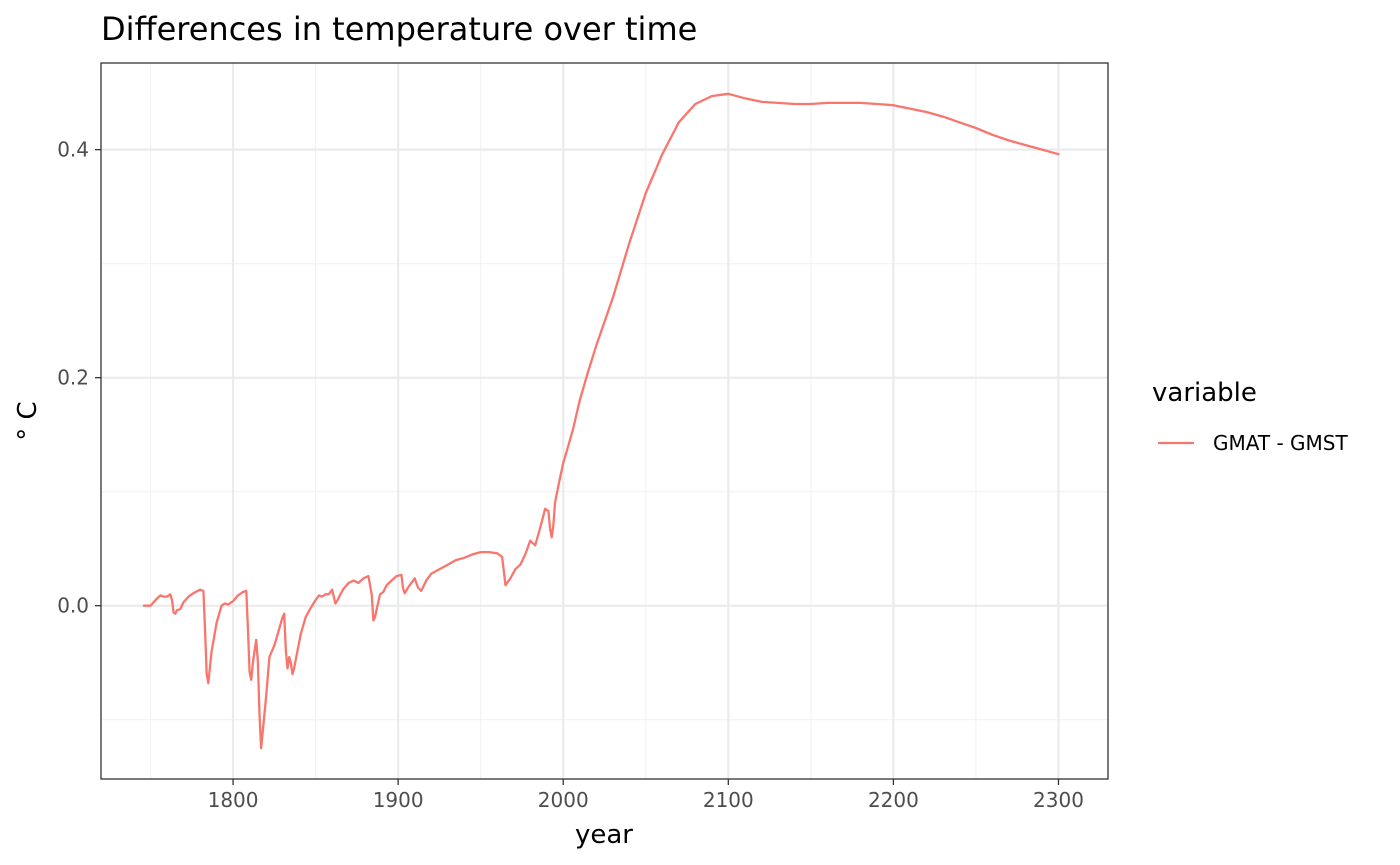 The width and height of the screenshot is (1400, 865). What do you see at coordinates (646, 795) in the screenshot?
I see `x-axis: 1800 1900 2000 2100 2200 2300` at bounding box center [646, 795].